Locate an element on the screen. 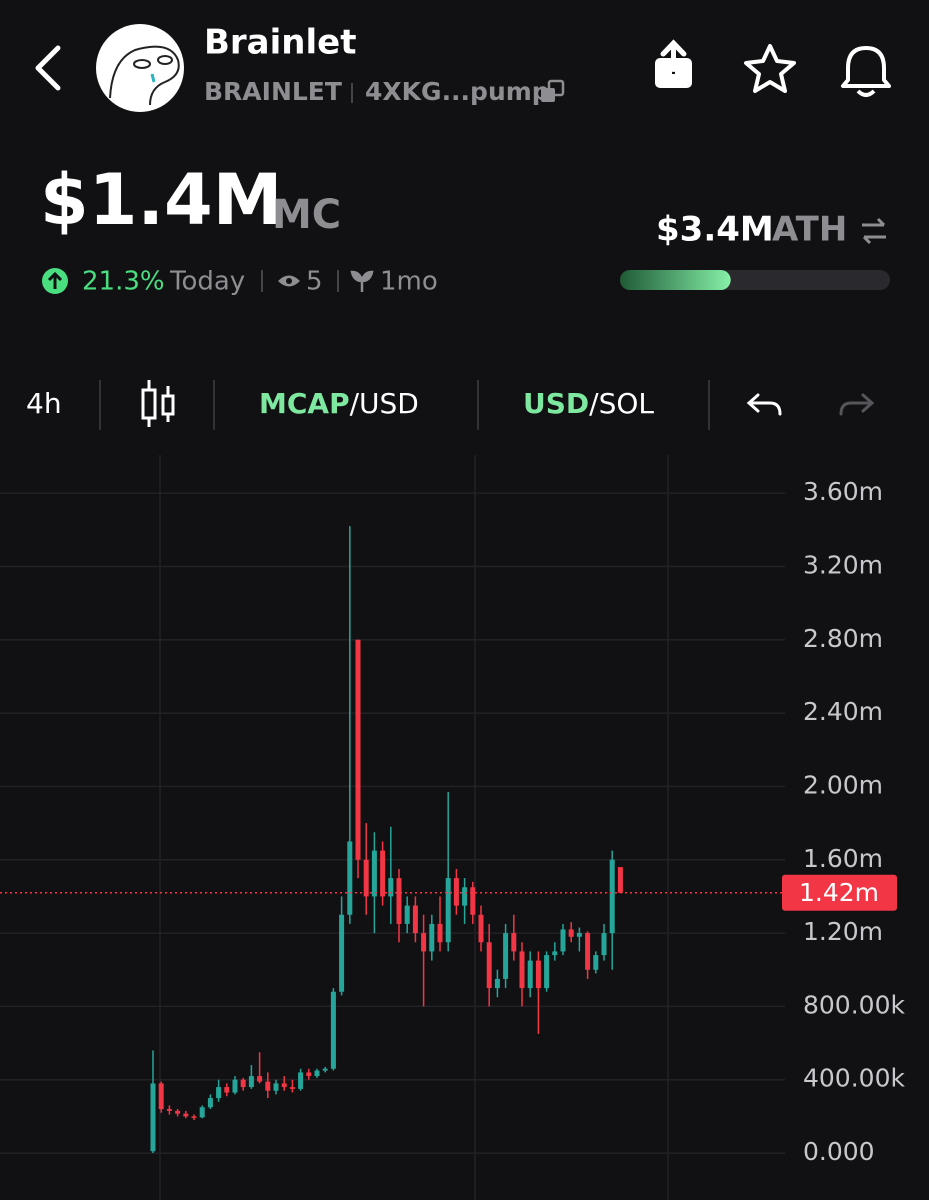 The height and width of the screenshot is (1200, 929). active-option: MCAP is located at coordinates (304, 403).